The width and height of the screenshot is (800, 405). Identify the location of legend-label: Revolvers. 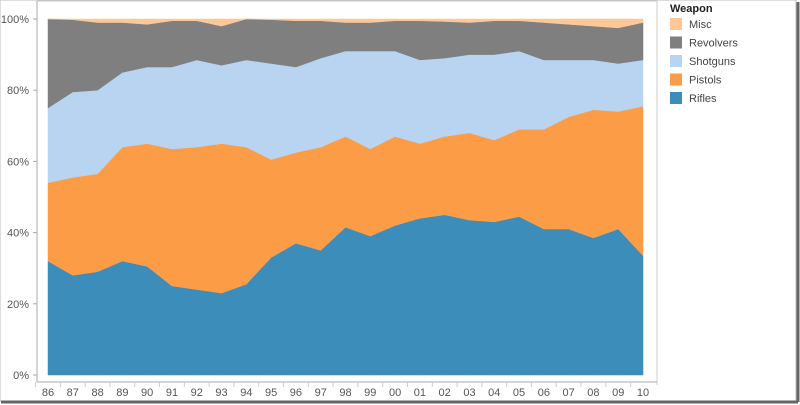
(713, 44).